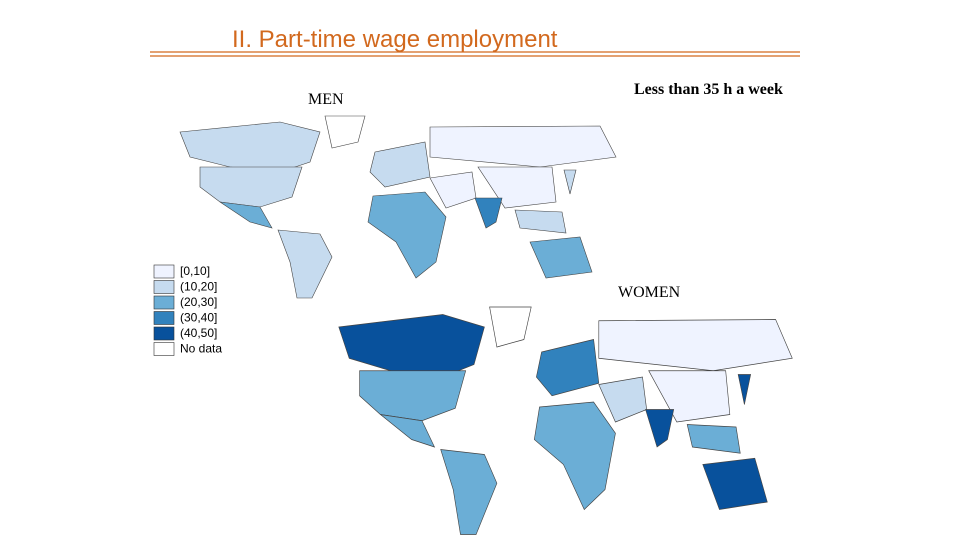 This screenshot has width=960, height=540. What do you see at coordinates (198, 333) in the screenshot?
I see `legend-label: (40,50]` at bounding box center [198, 333].